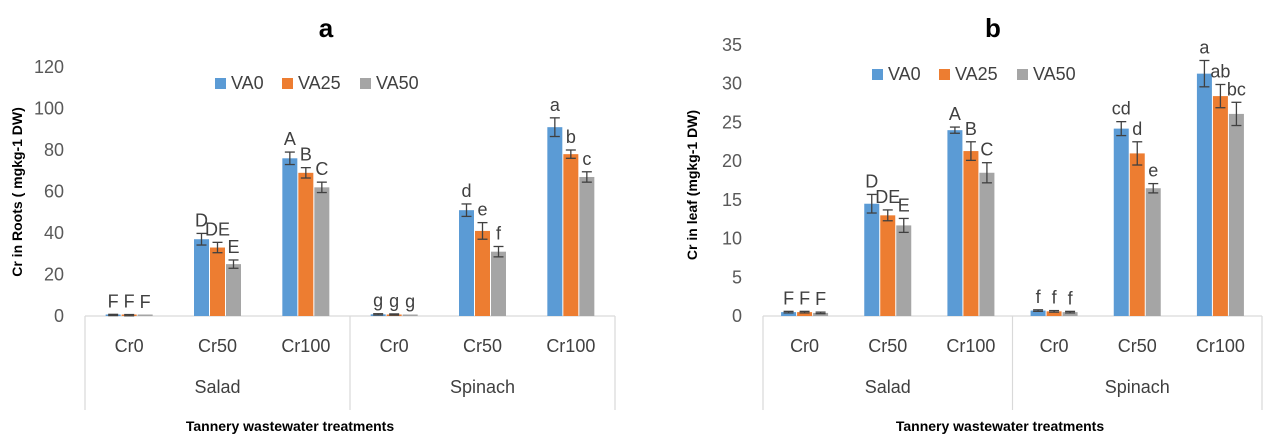 This screenshot has width=1270, height=434. What do you see at coordinates (737, 316) in the screenshot?
I see `y-tick-label: 0` at bounding box center [737, 316].